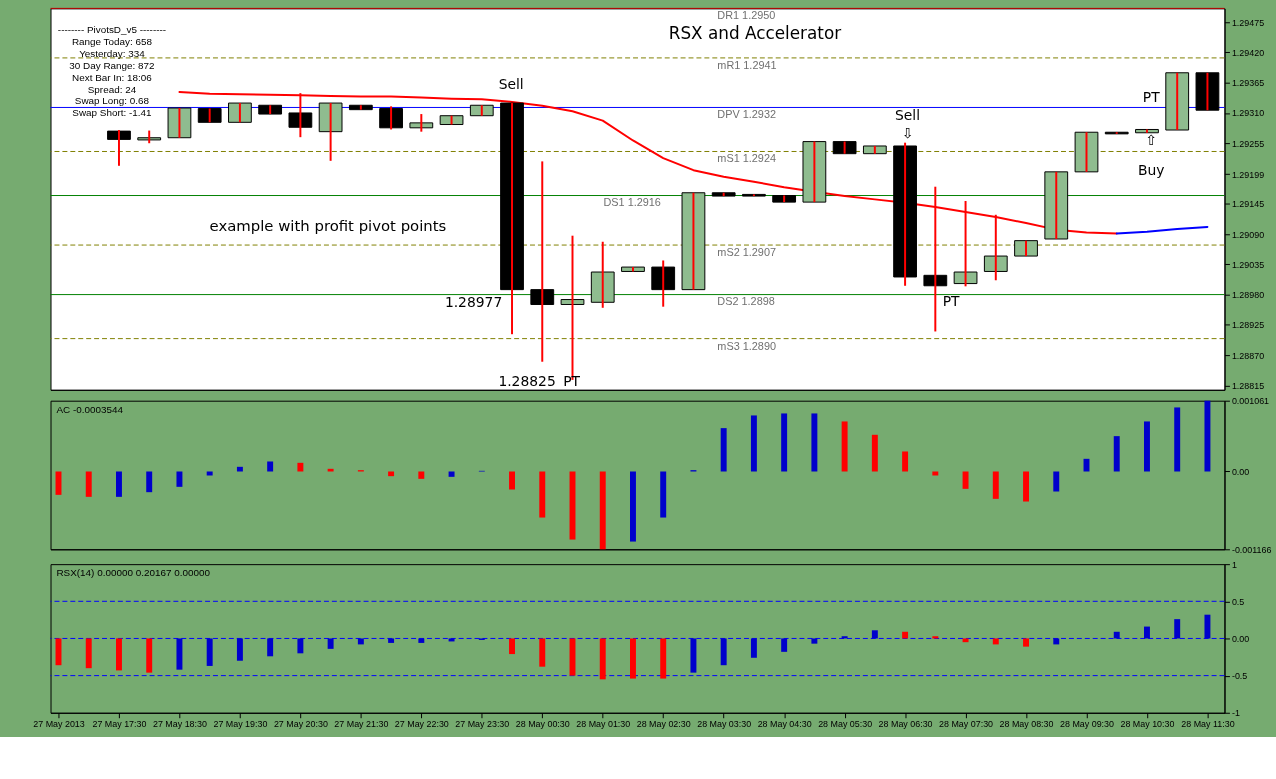 This screenshot has width=1276, height=779. Describe the element at coordinates (1087, 724) in the screenshot. I see `x-tick-label: 28 May 09:30` at that location.